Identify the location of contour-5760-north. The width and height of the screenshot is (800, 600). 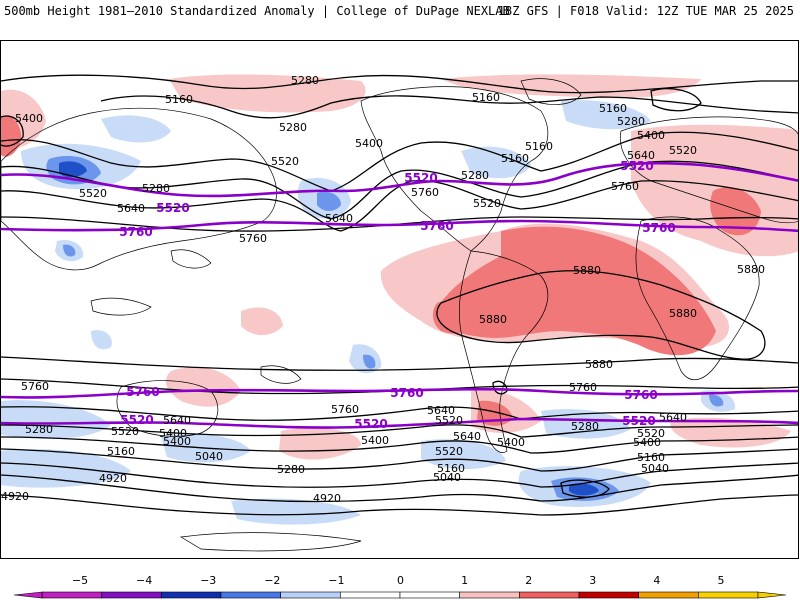
(399, 224).